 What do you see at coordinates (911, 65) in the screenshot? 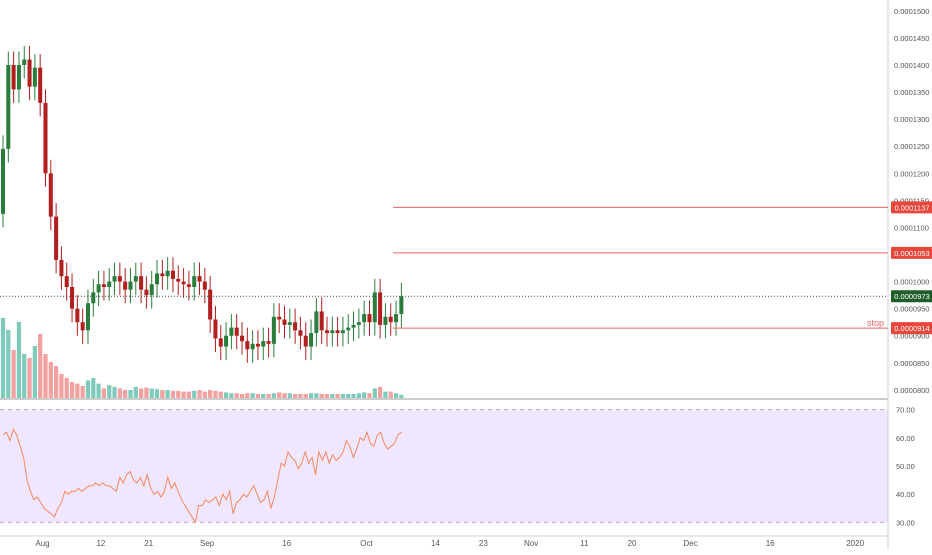
I see `price-tick-label: 0.0001400` at bounding box center [911, 65].